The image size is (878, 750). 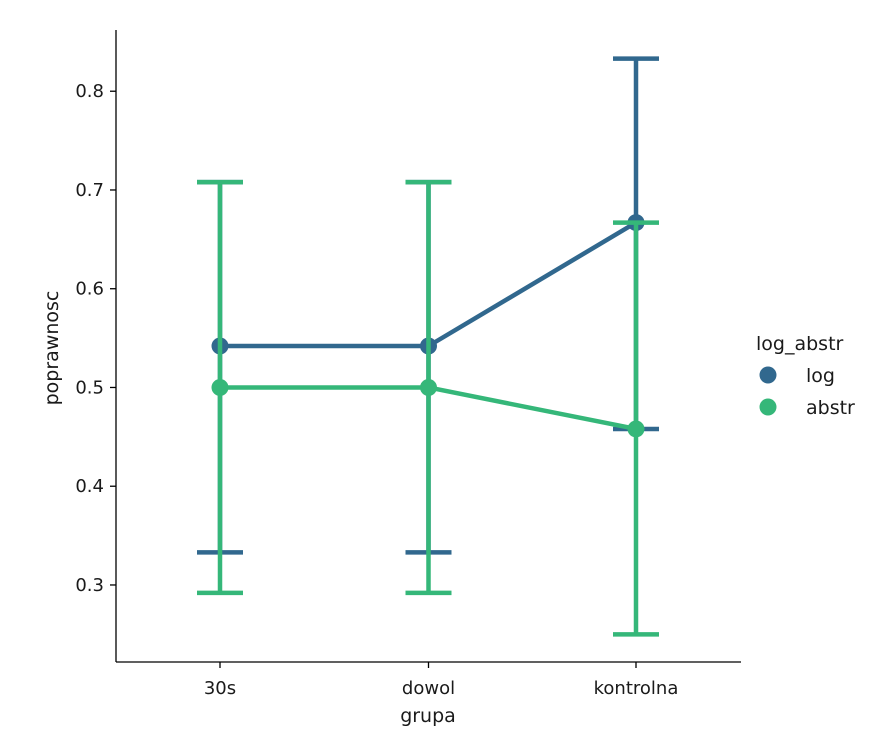 I want to click on y-tick-label: 0.8, so click(x=89, y=91).